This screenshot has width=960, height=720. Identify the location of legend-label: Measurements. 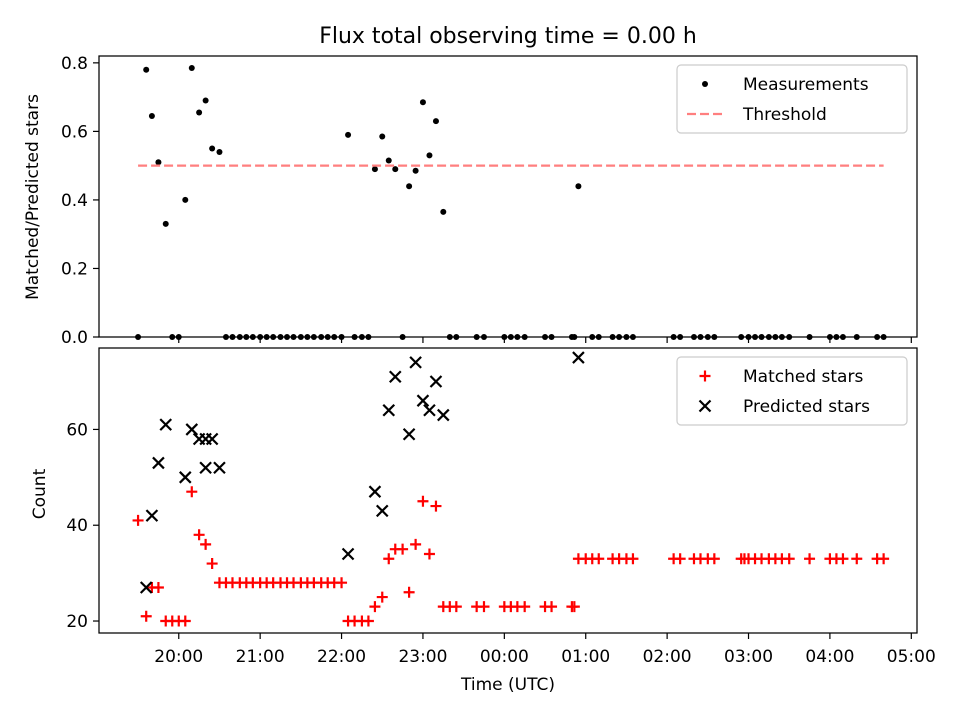
(806, 85).